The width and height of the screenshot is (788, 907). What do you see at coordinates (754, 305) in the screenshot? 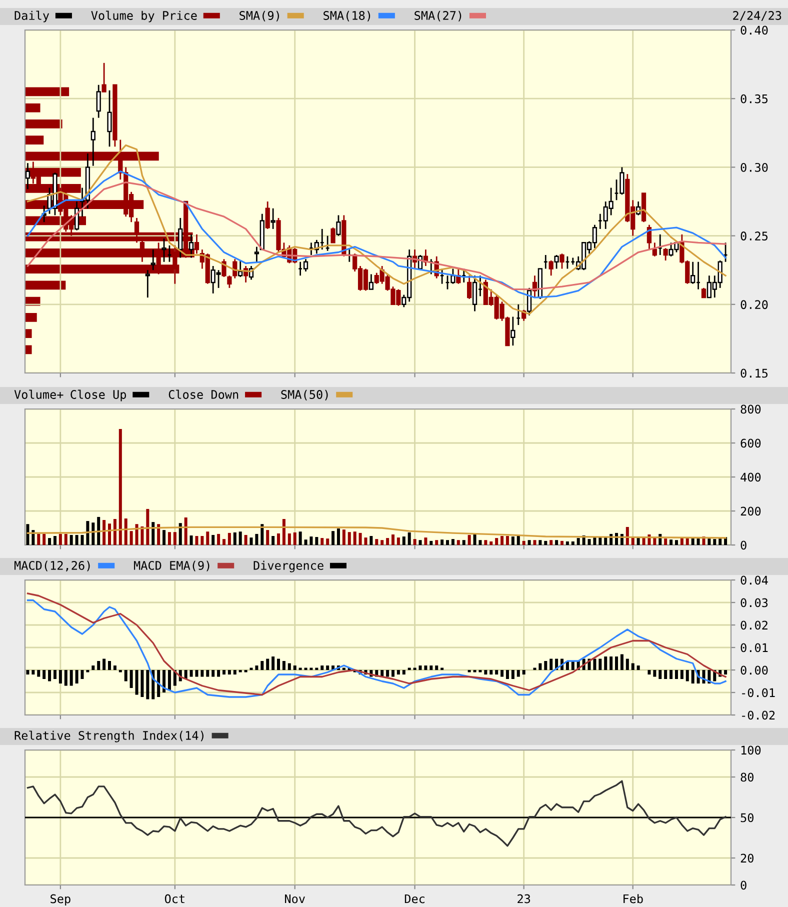
I see `y-tick-label: 0.20` at bounding box center [754, 305].